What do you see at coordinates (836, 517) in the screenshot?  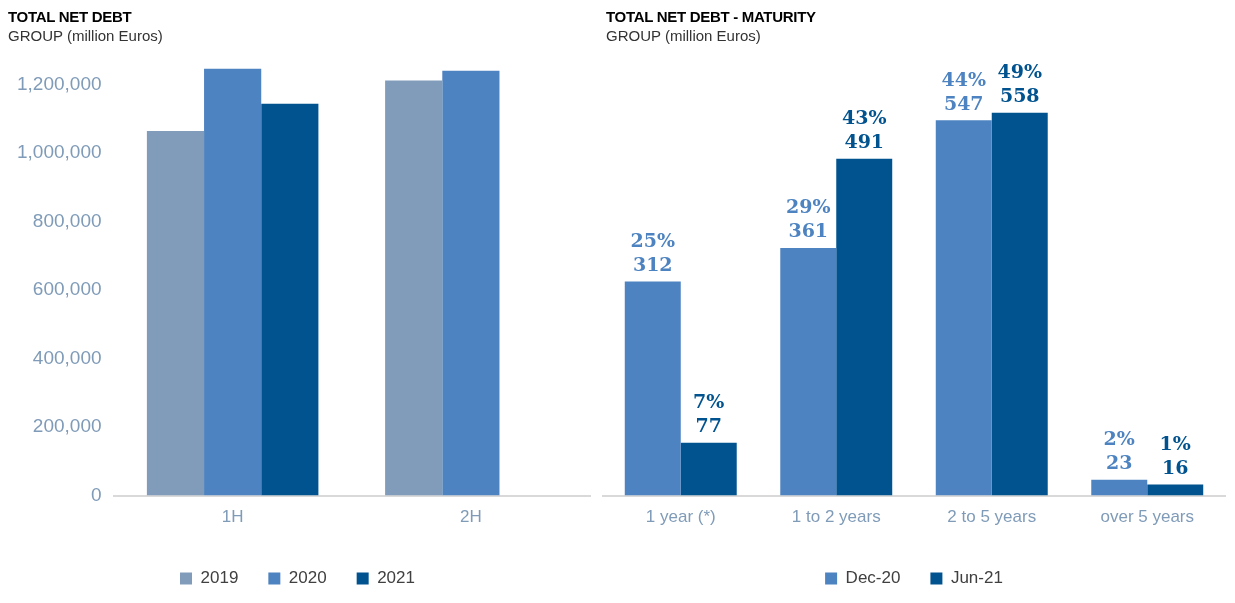 I see `x-tick-label: 1 to 2 years` at bounding box center [836, 517].